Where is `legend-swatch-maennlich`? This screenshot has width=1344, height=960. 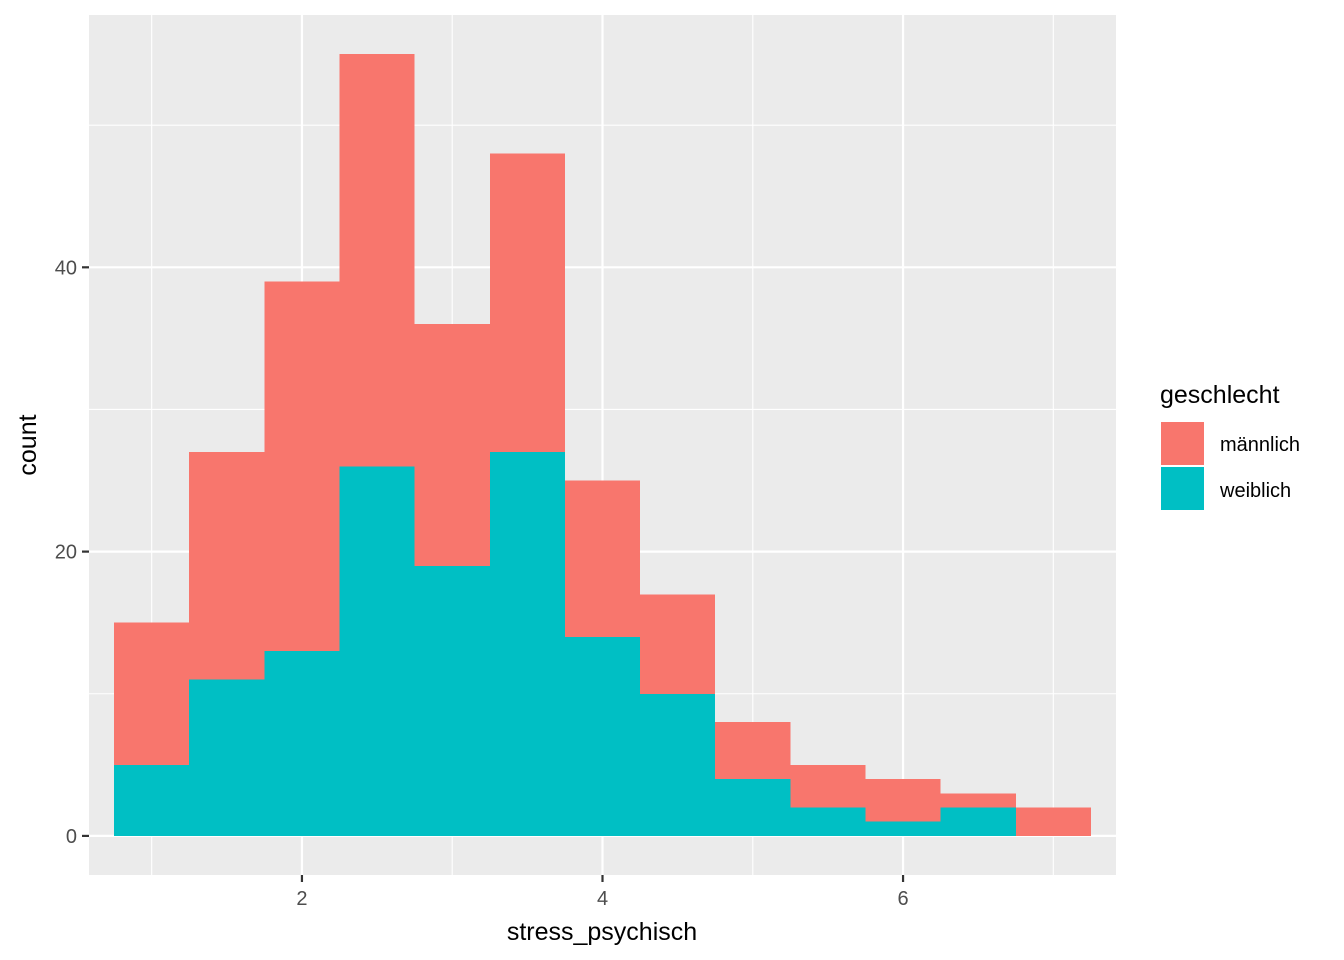 legend-swatch-maennlich is located at coordinates (1182, 443).